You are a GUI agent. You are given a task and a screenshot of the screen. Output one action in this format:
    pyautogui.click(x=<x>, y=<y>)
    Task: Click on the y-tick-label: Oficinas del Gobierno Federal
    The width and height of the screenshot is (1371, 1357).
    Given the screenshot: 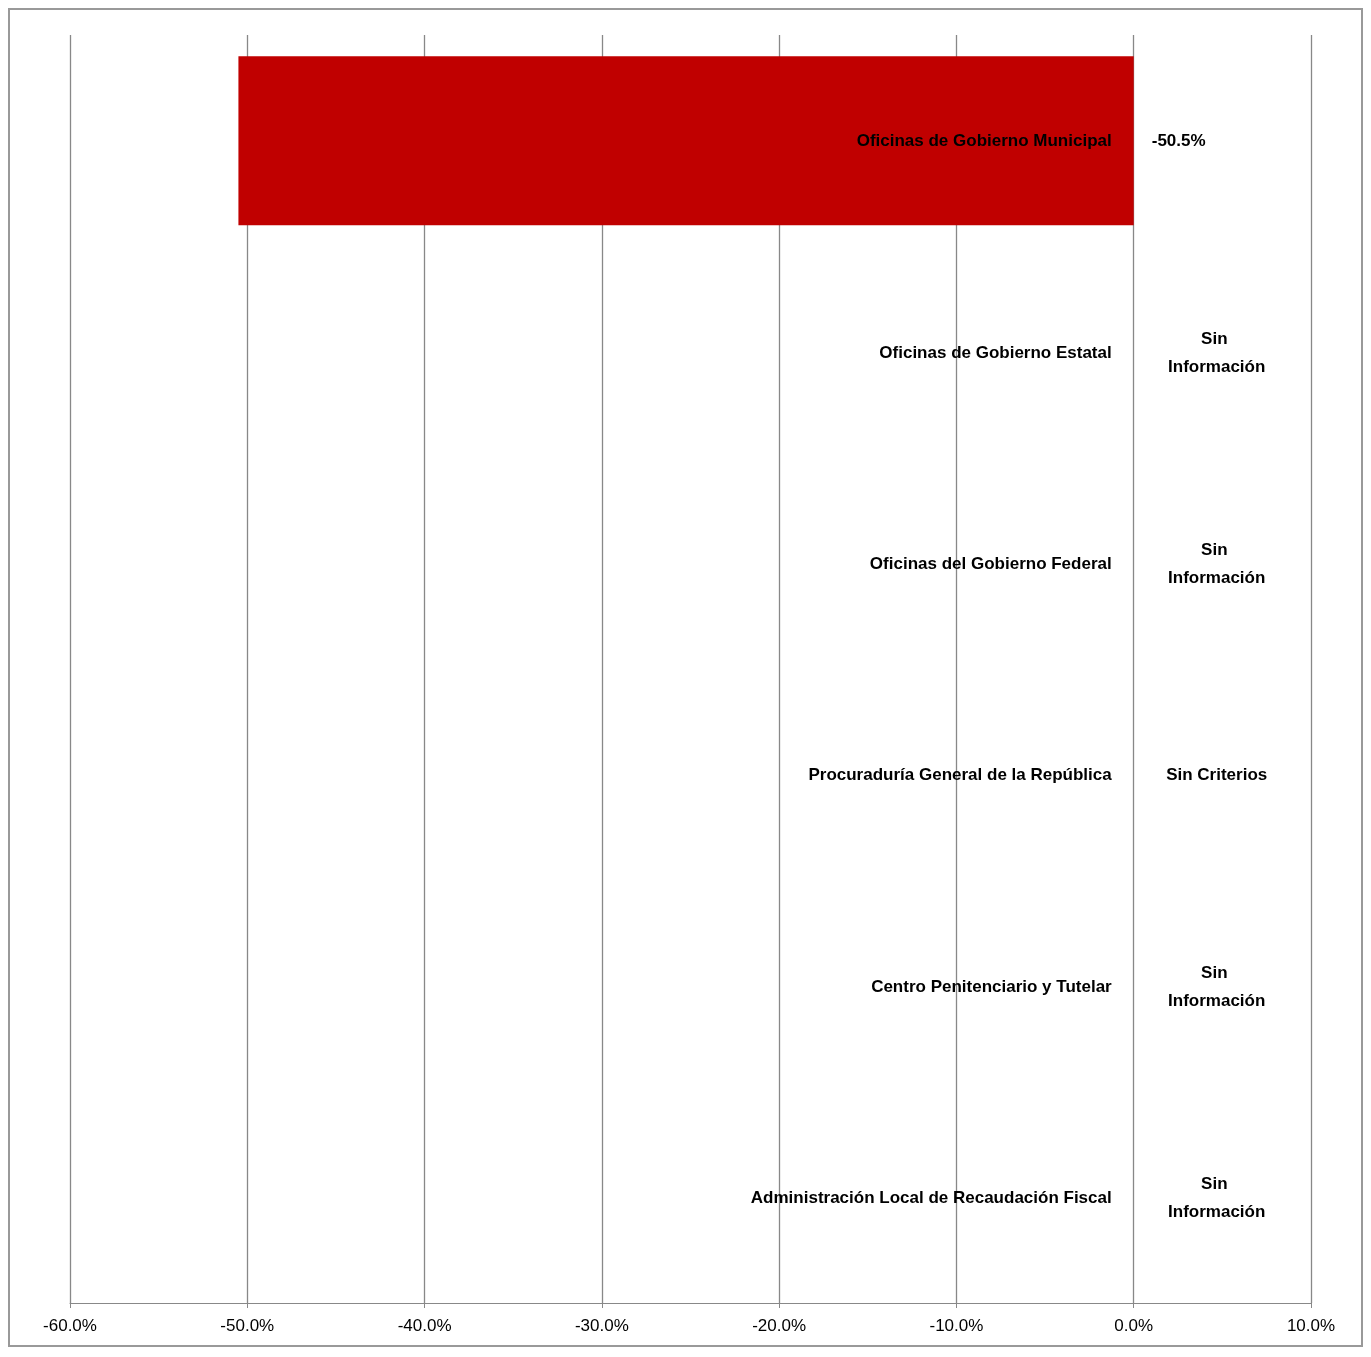 What is the action you would take?
    pyautogui.click(x=990, y=563)
    